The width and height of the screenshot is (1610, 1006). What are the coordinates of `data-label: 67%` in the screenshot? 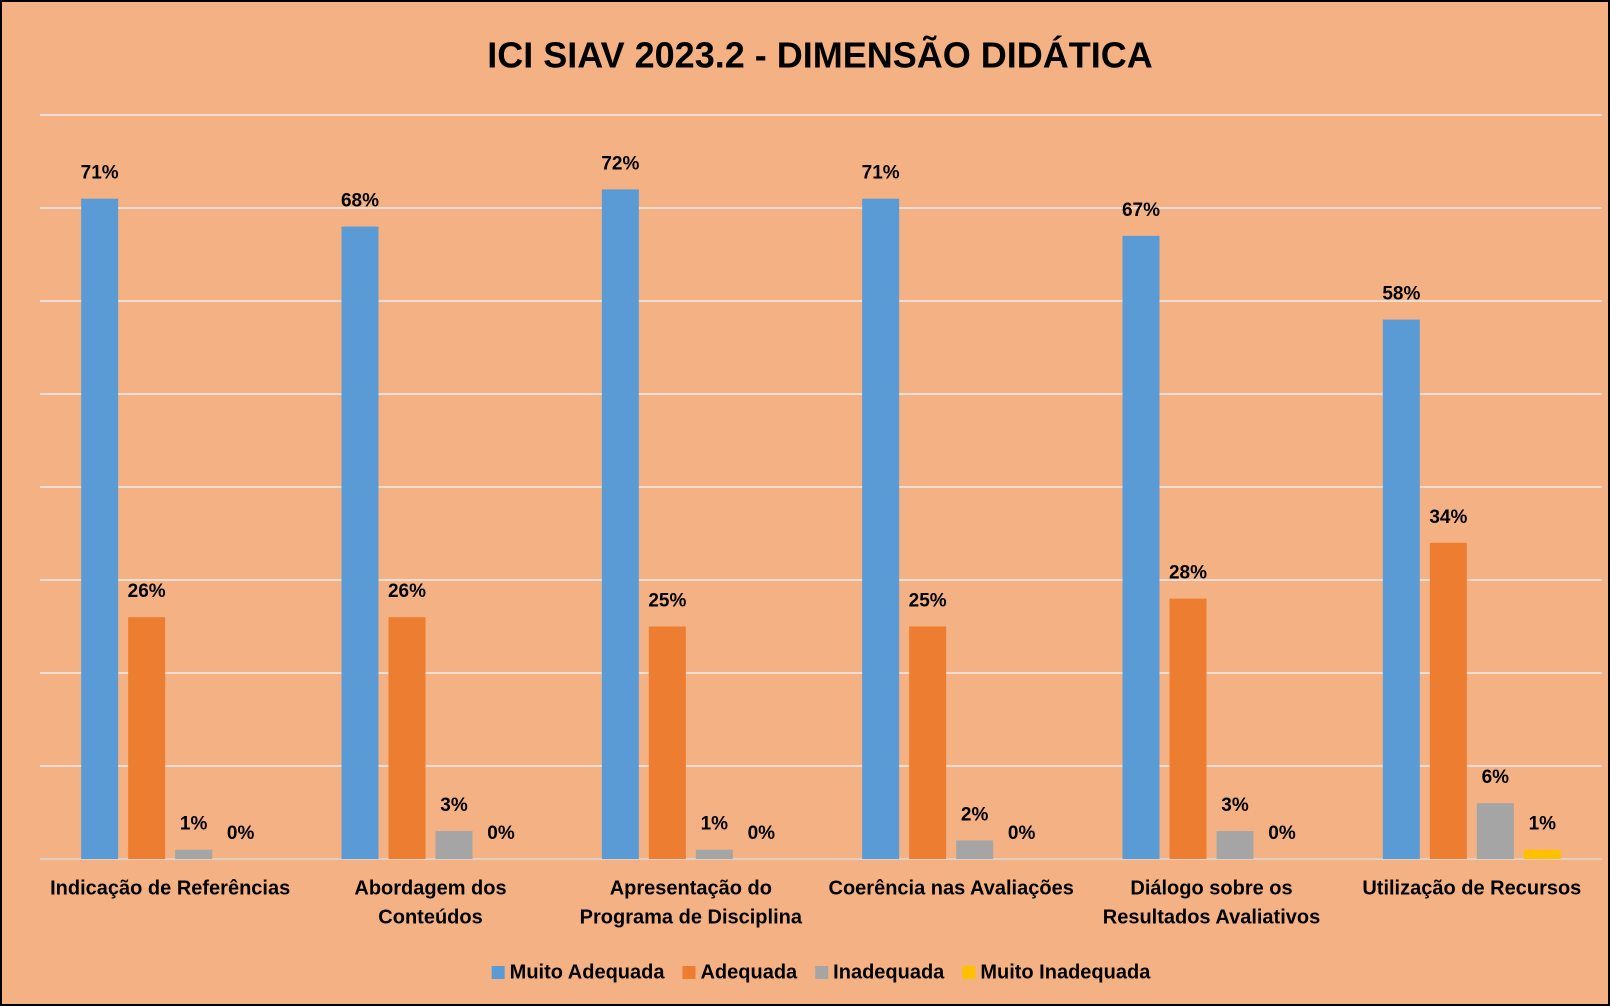 It's located at (1141, 210).